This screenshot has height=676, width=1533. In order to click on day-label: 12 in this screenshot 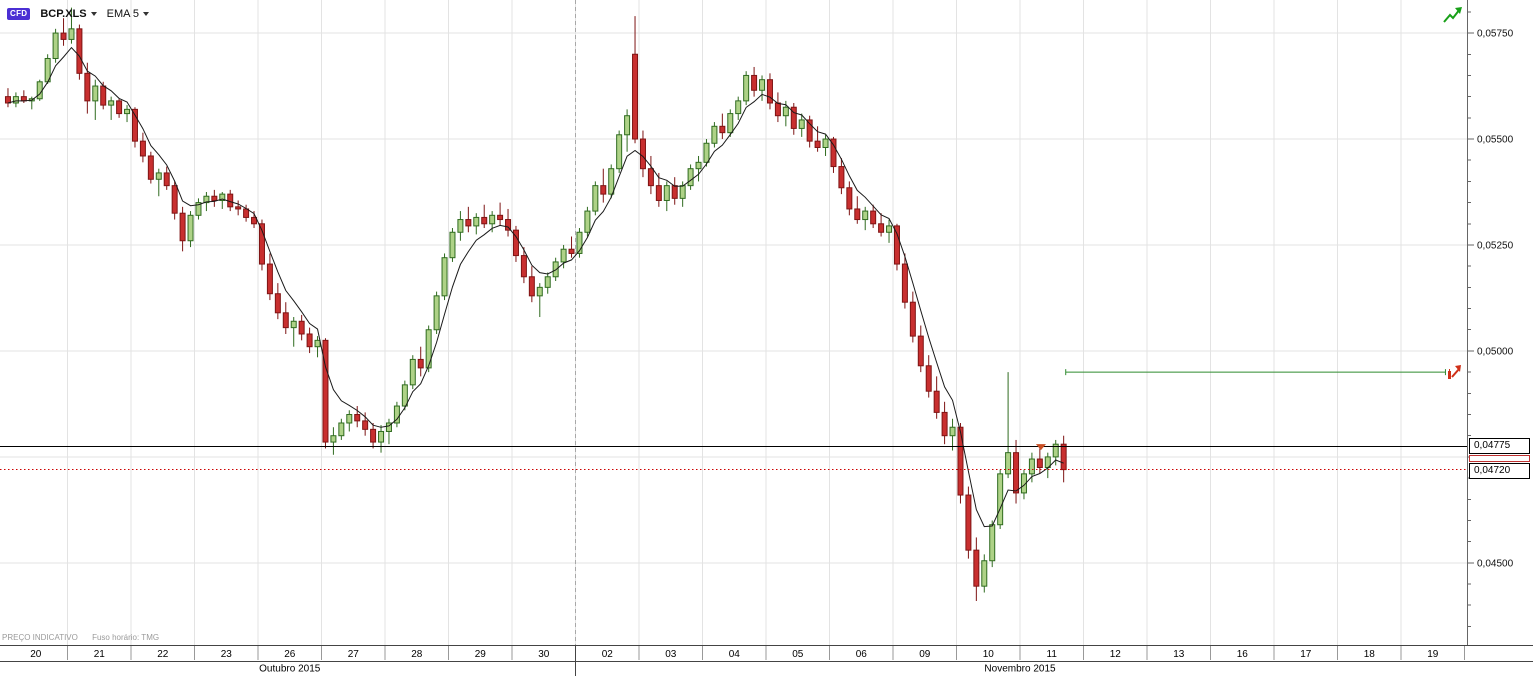, I will do `click(1116, 654)`.